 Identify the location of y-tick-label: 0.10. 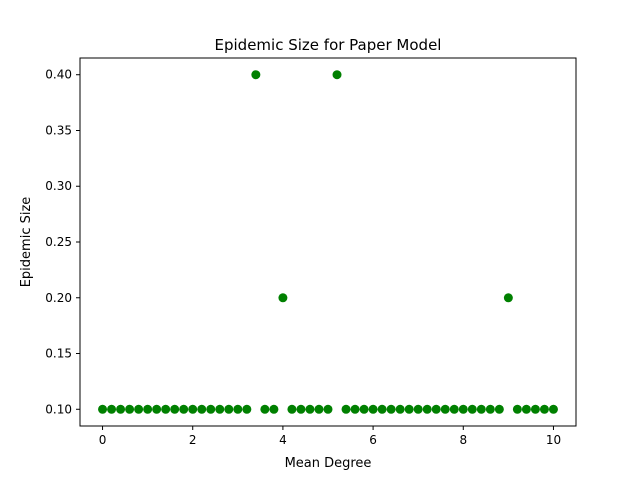
(58, 409).